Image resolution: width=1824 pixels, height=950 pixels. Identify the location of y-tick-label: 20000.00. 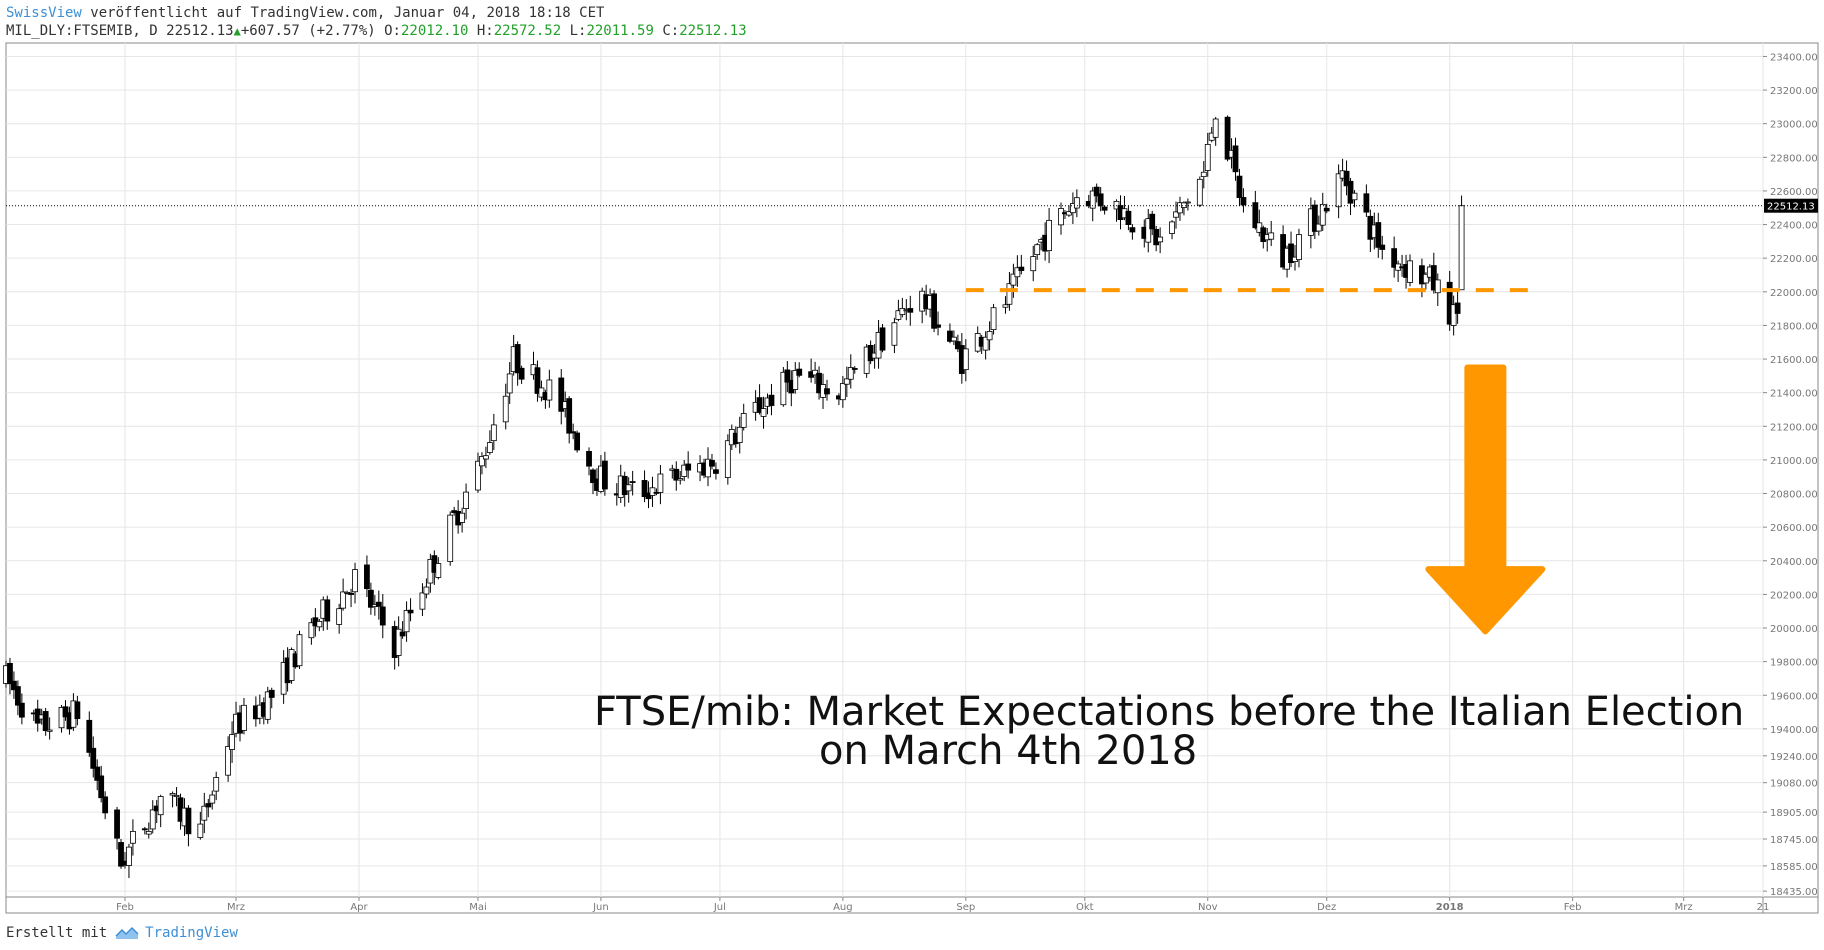
(1794, 629).